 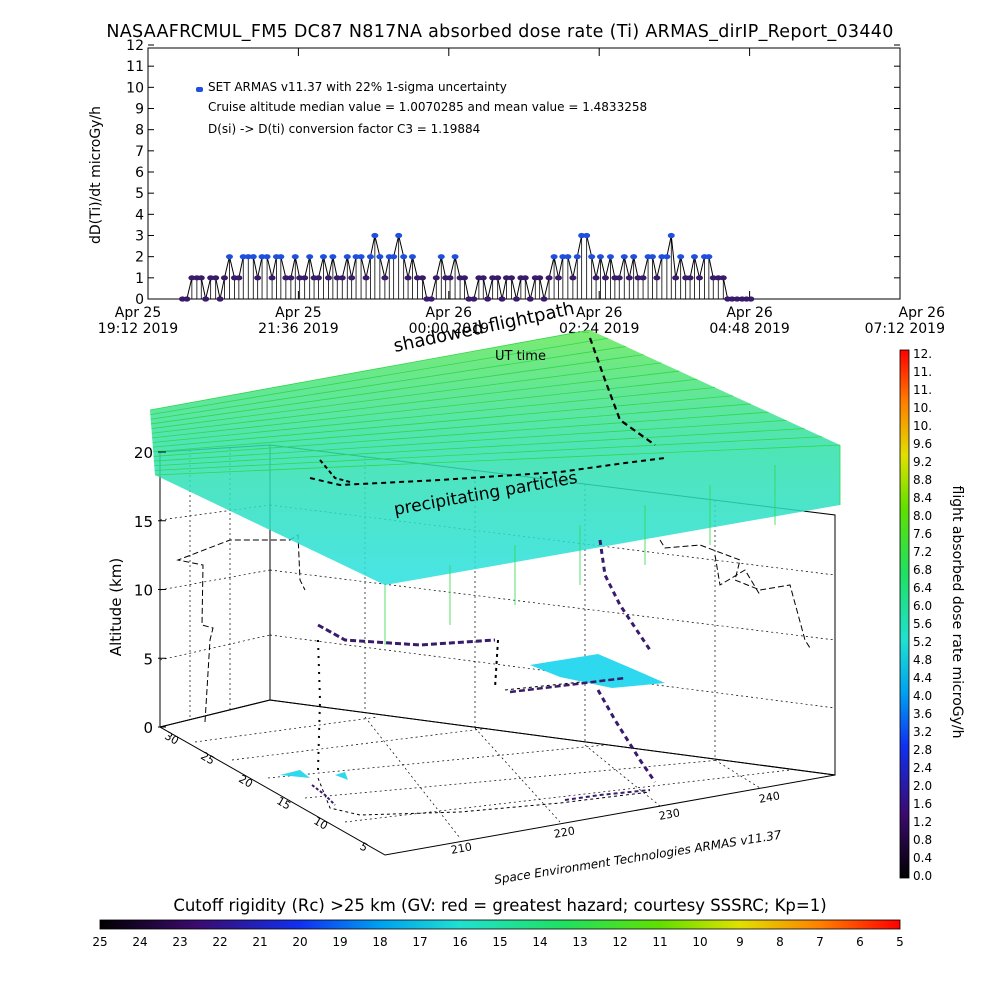 What do you see at coordinates (466, 267) in the screenshot?
I see `dose-series-line` at bounding box center [466, 267].